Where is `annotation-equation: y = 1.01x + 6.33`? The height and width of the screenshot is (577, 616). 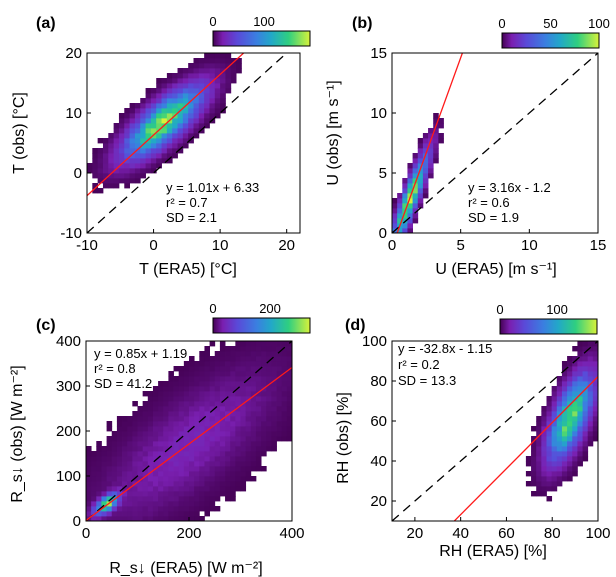 annotation-equation: y = 1.01x + 6.33 is located at coordinates (212, 187).